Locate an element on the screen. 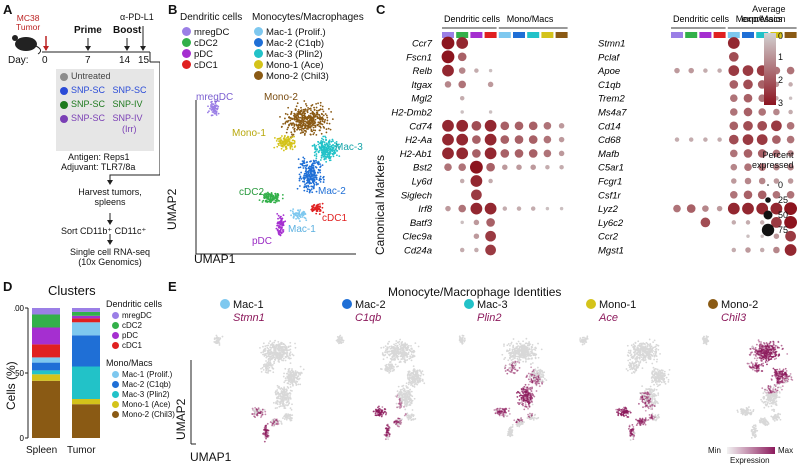  feature-gene-name: Plin2 is located at coordinates (489, 318).